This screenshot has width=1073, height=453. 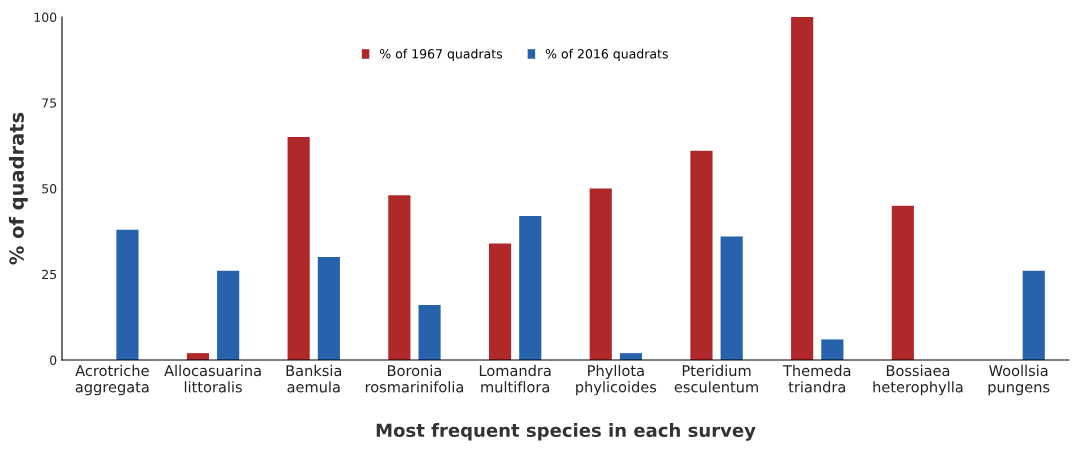 I want to click on y-tick-label: 25, so click(x=49, y=274).